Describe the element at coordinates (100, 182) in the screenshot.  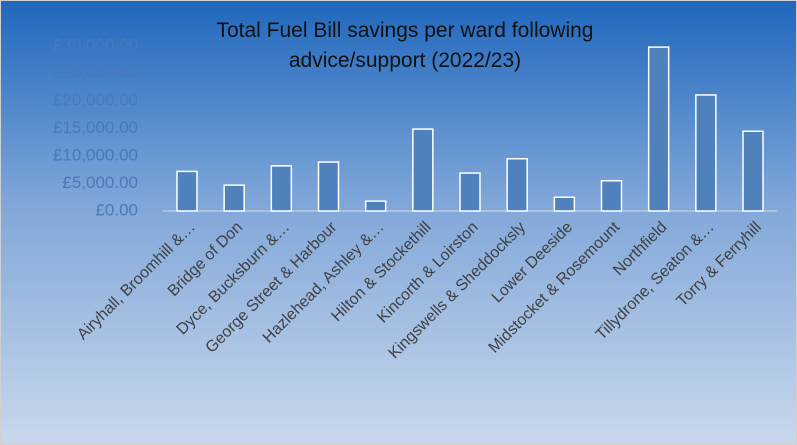
I see `y-tick-label: £5,000.00` at that location.